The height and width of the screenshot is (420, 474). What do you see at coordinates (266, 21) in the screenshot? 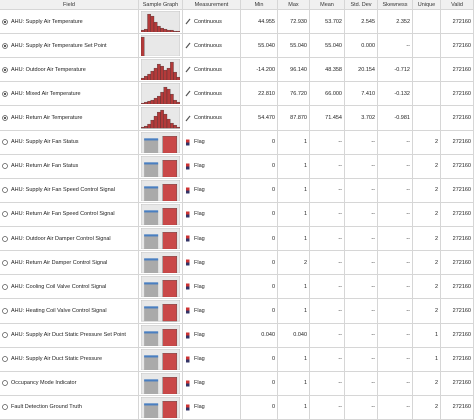
I see `min: 44.955` at bounding box center [266, 21].